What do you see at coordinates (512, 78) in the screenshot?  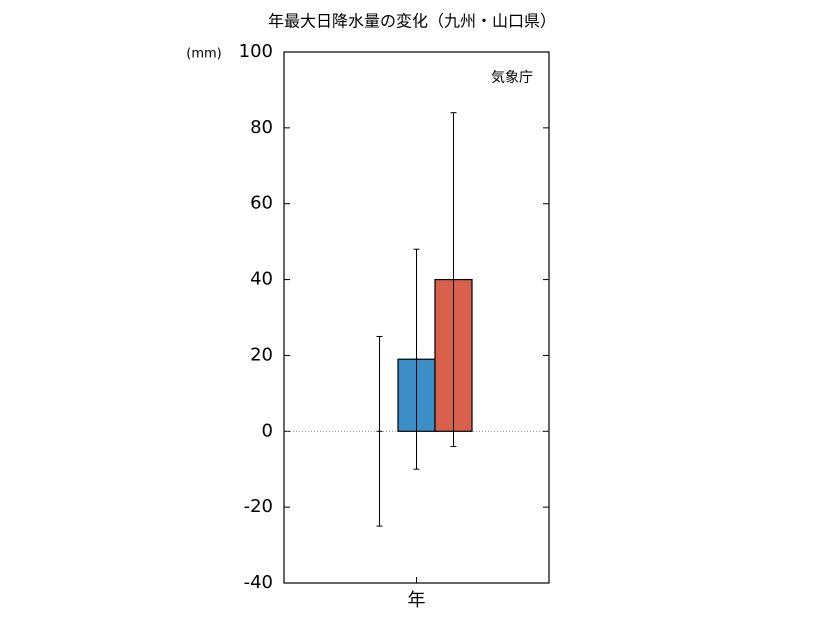 I see `annotation: 気象庁` at bounding box center [512, 78].